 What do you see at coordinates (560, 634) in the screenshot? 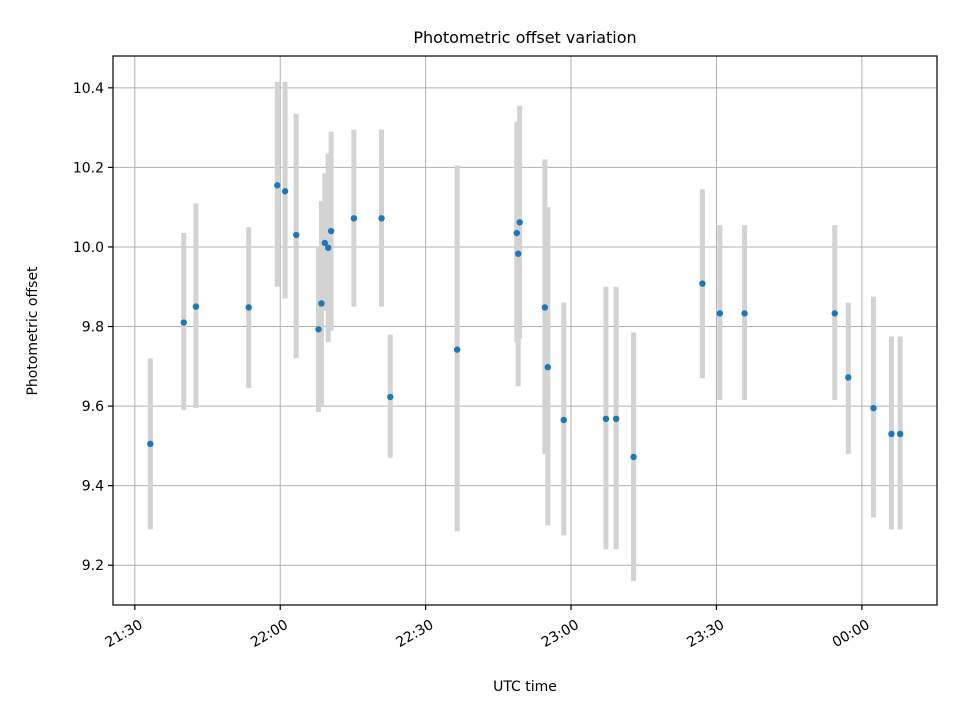
I see `x-tick-label: 23:00` at bounding box center [560, 634].